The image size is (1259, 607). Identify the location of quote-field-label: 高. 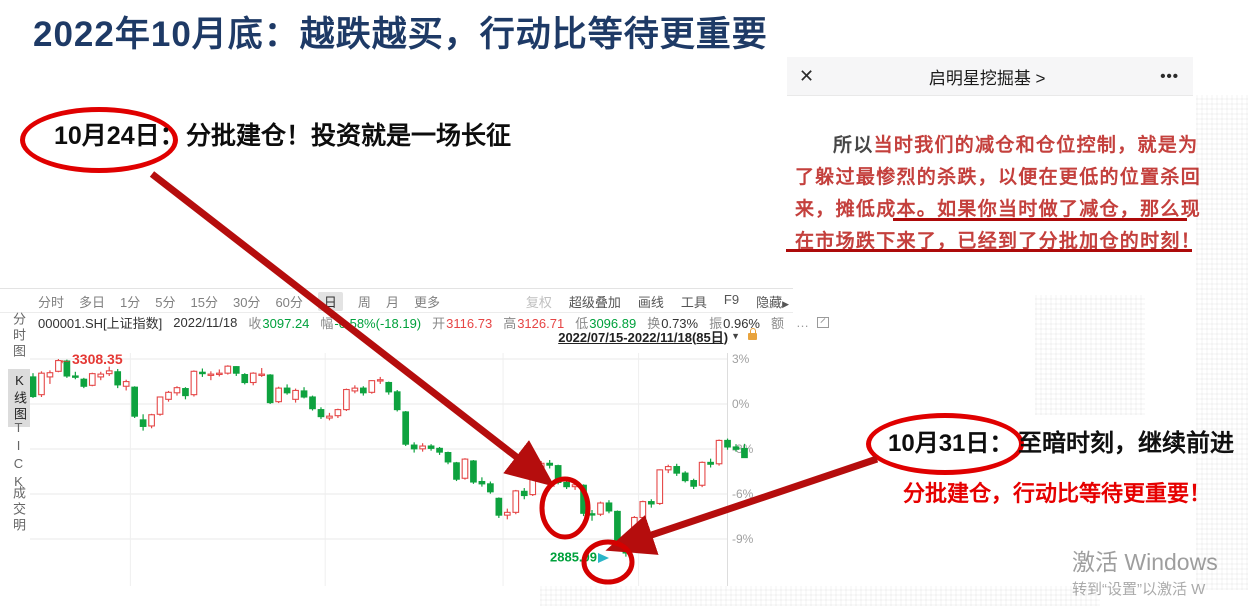
(510, 323).